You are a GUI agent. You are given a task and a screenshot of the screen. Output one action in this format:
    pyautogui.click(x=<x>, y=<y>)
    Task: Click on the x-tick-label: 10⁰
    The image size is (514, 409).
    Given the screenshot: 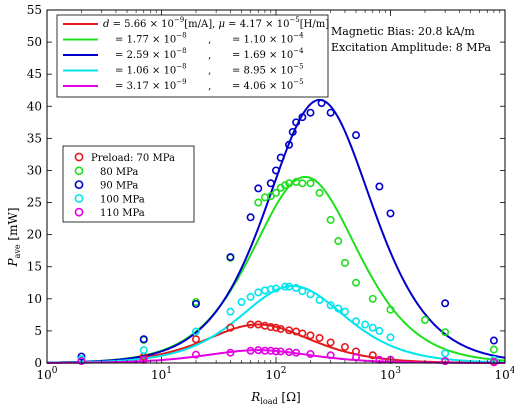 What is the action you would take?
    pyautogui.click(x=46, y=374)
    